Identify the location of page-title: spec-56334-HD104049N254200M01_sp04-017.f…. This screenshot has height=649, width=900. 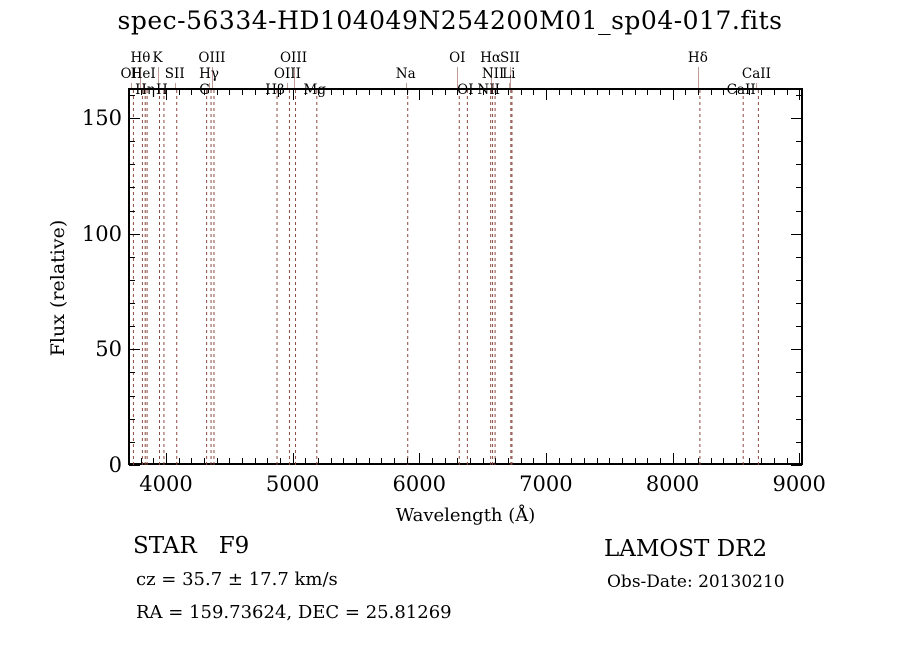
(450, 20).